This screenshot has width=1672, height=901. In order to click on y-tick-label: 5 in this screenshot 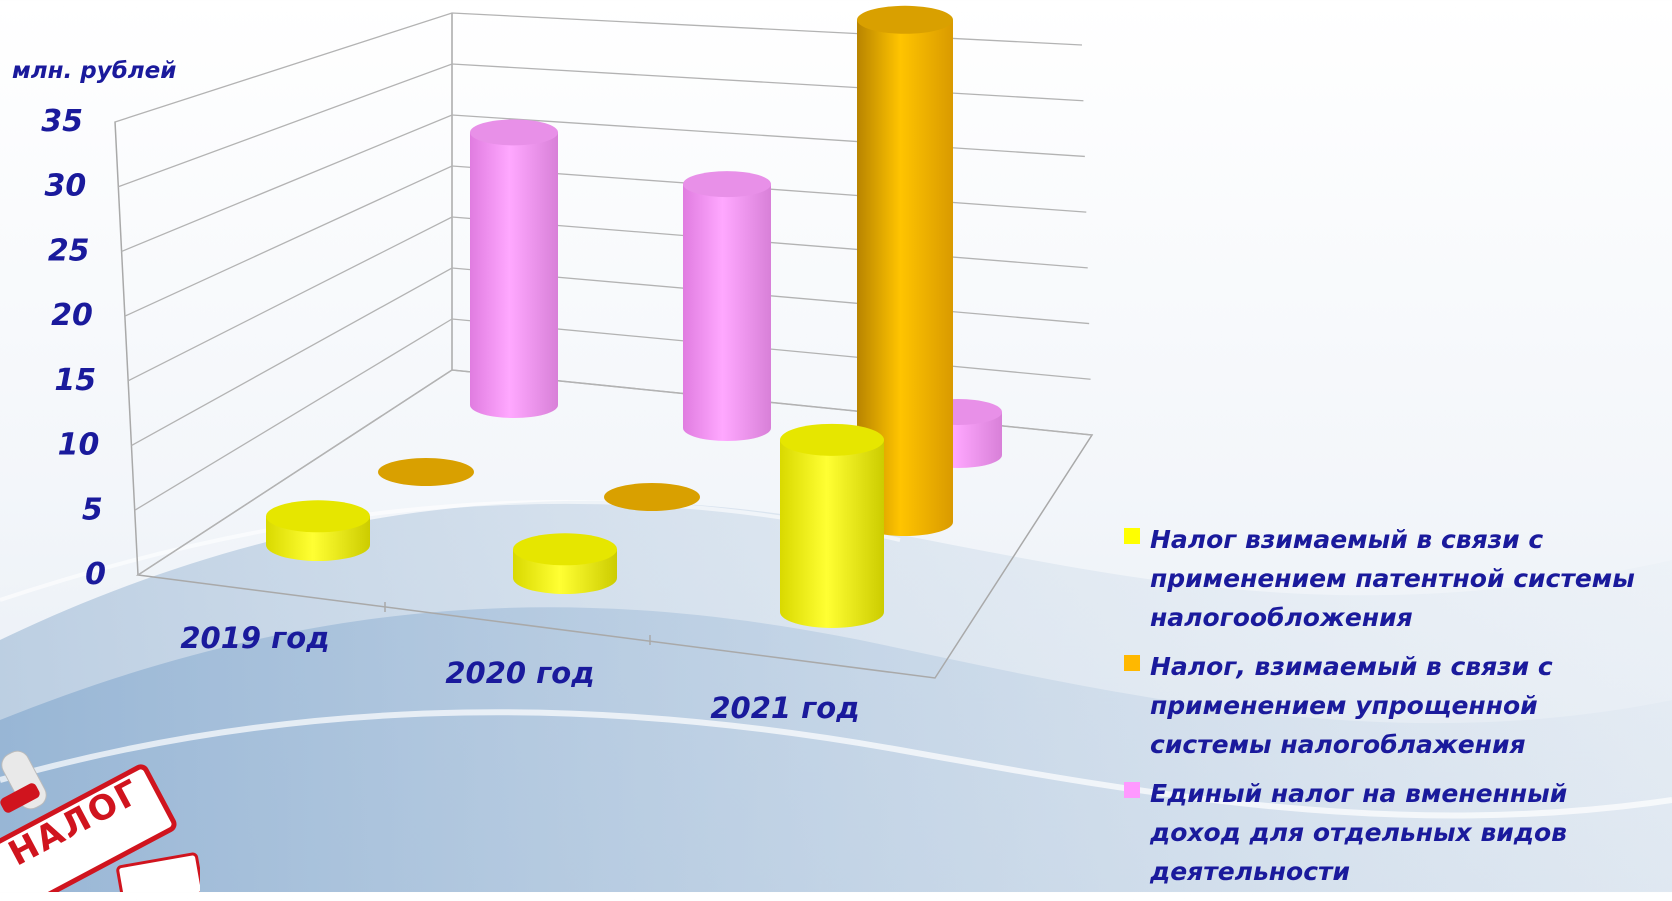, I will do `click(92, 509)`.